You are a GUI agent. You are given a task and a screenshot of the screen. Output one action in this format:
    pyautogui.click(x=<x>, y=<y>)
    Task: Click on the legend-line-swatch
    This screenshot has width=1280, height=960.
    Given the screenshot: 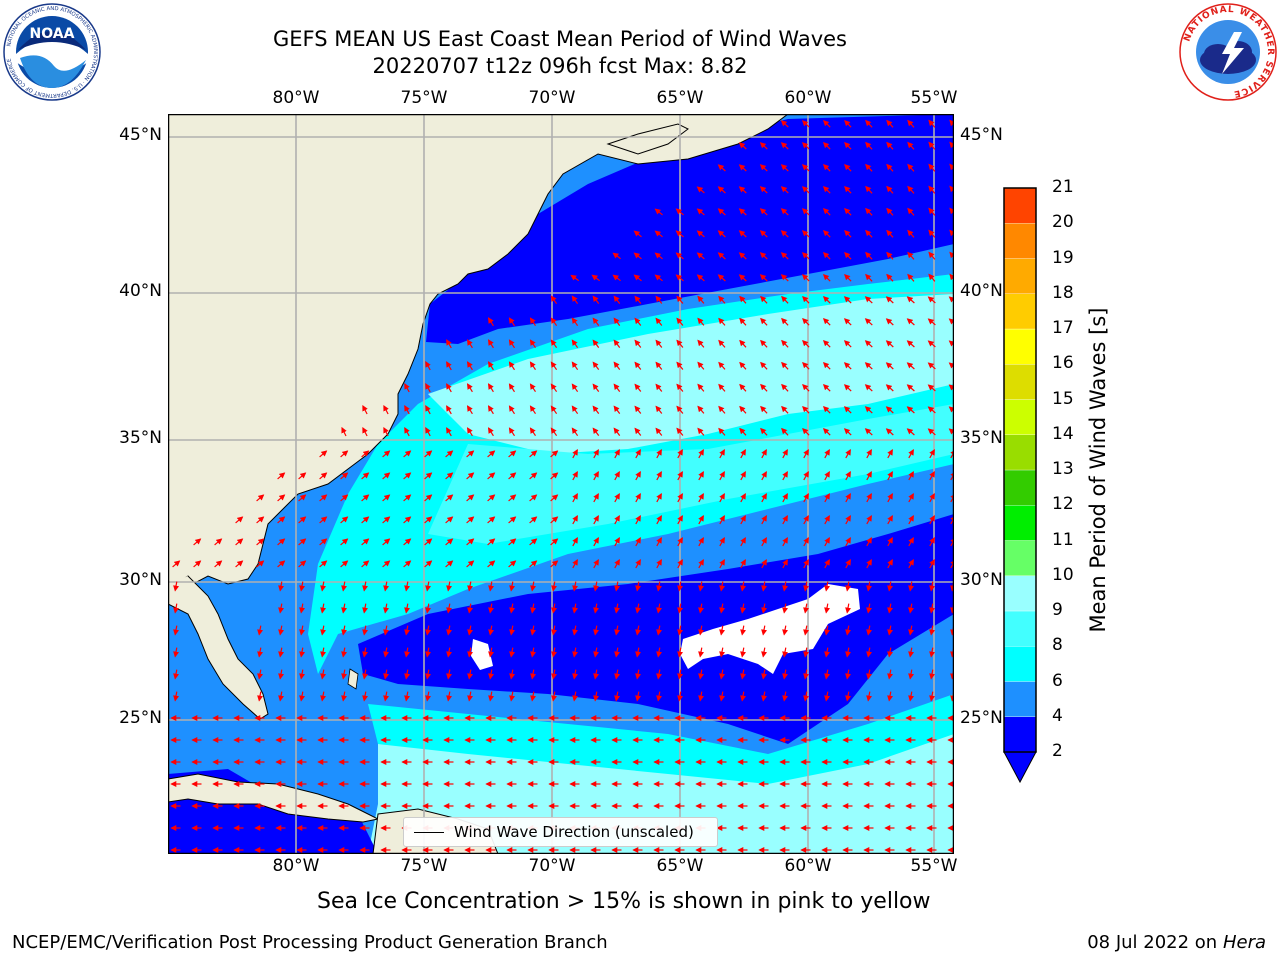 What is the action you would take?
    pyautogui.click(x=429, y=832)
    